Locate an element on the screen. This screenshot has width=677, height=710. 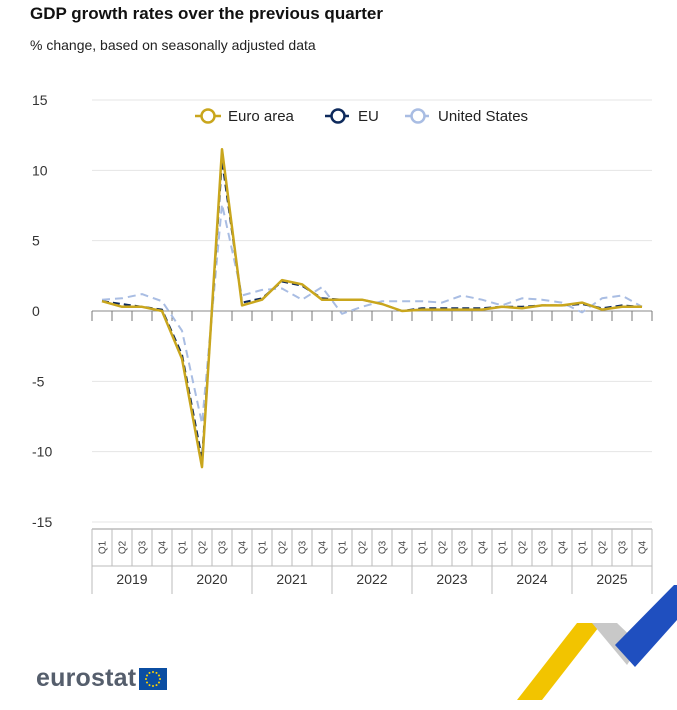
legend-label-united-states: United States is located at coordinates (483, 116).